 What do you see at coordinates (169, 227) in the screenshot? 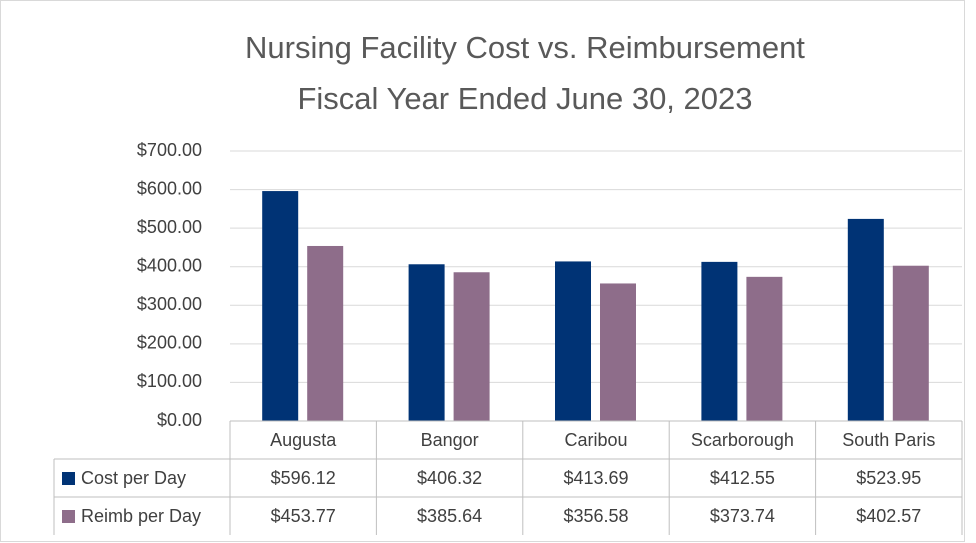
I see `y-tick-label: $500.00` at bounding box center [169, 227].